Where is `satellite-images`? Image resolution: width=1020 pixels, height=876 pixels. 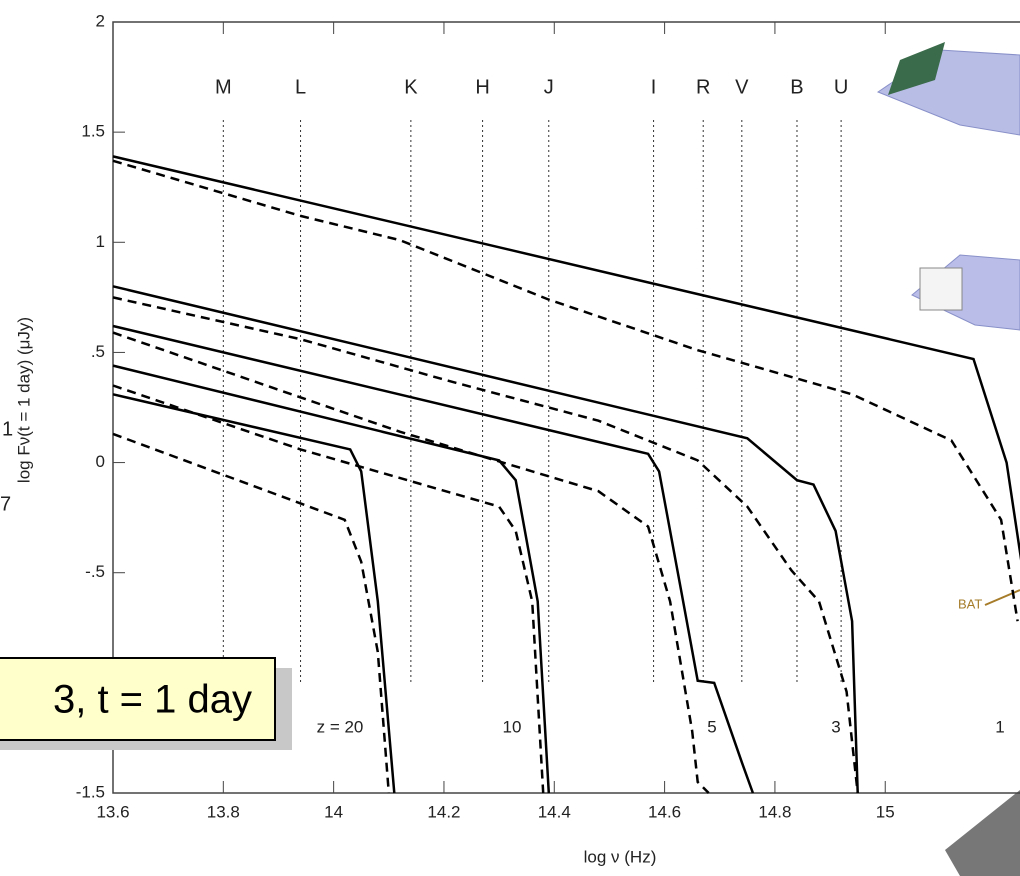
satellite-images is located at coordinates (948, 459).